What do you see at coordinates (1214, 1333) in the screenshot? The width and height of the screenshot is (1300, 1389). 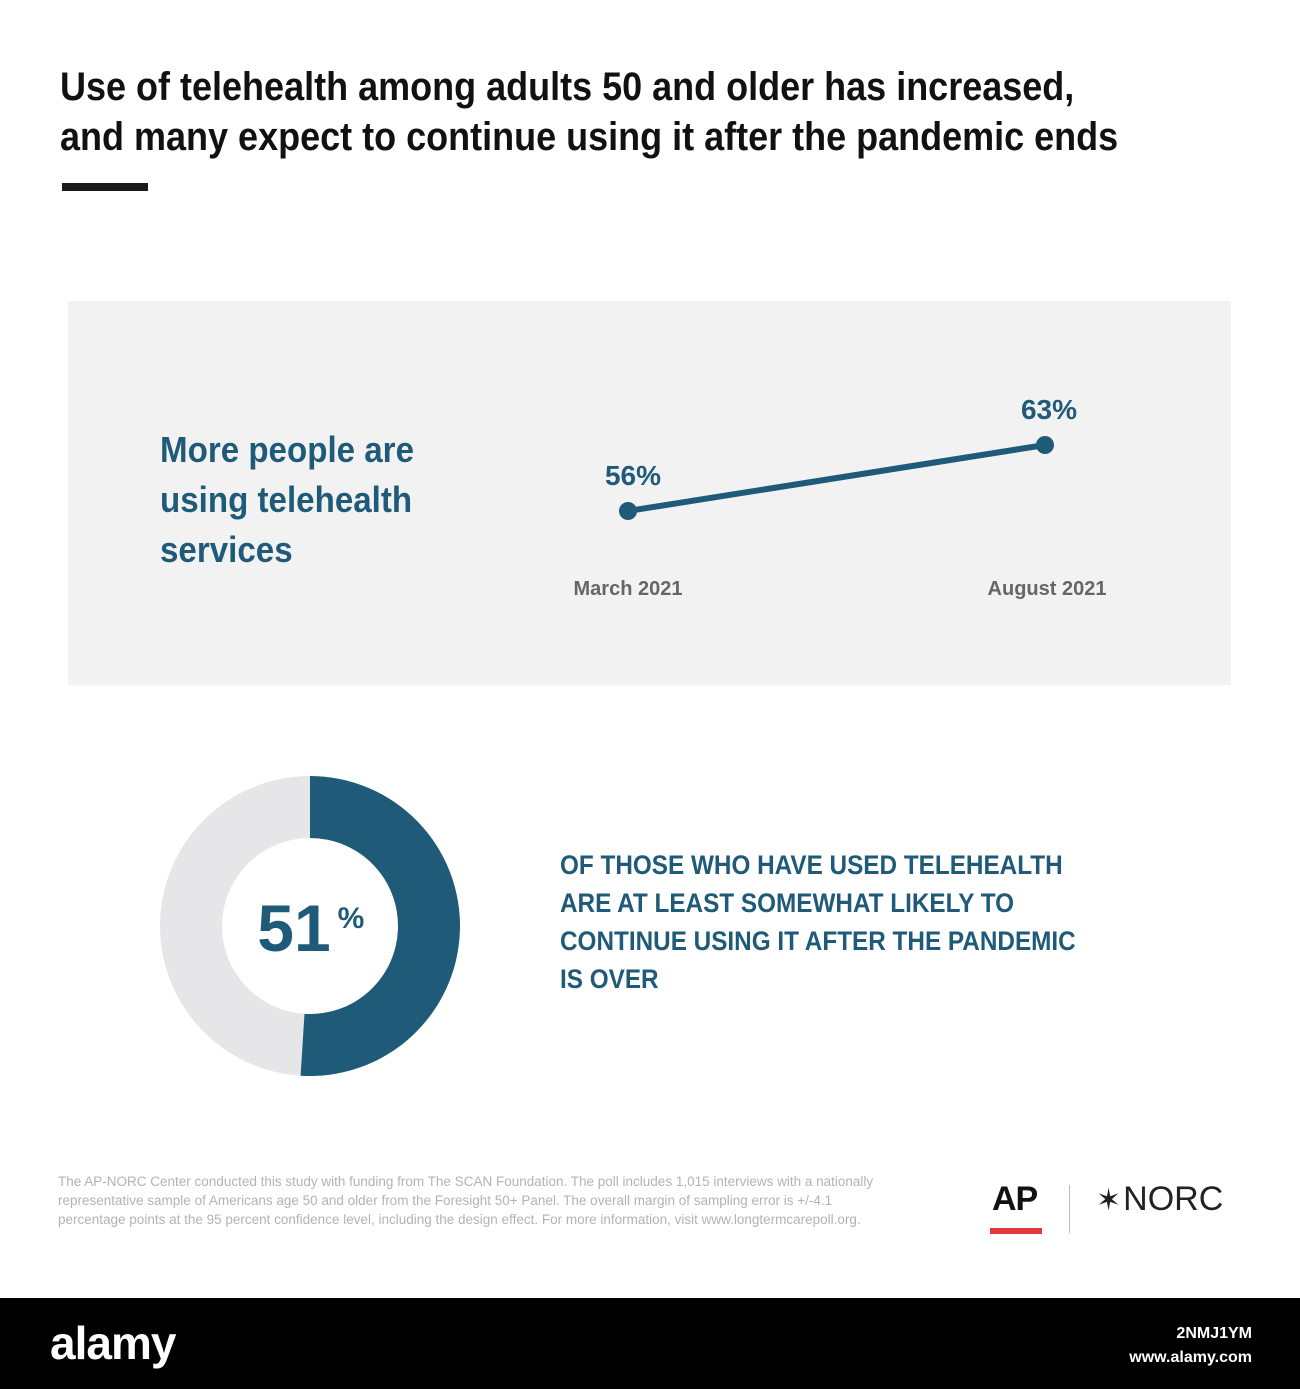 I see `stock-image-id: 2NMJ1YM` at bounding box center [1214, 1333].